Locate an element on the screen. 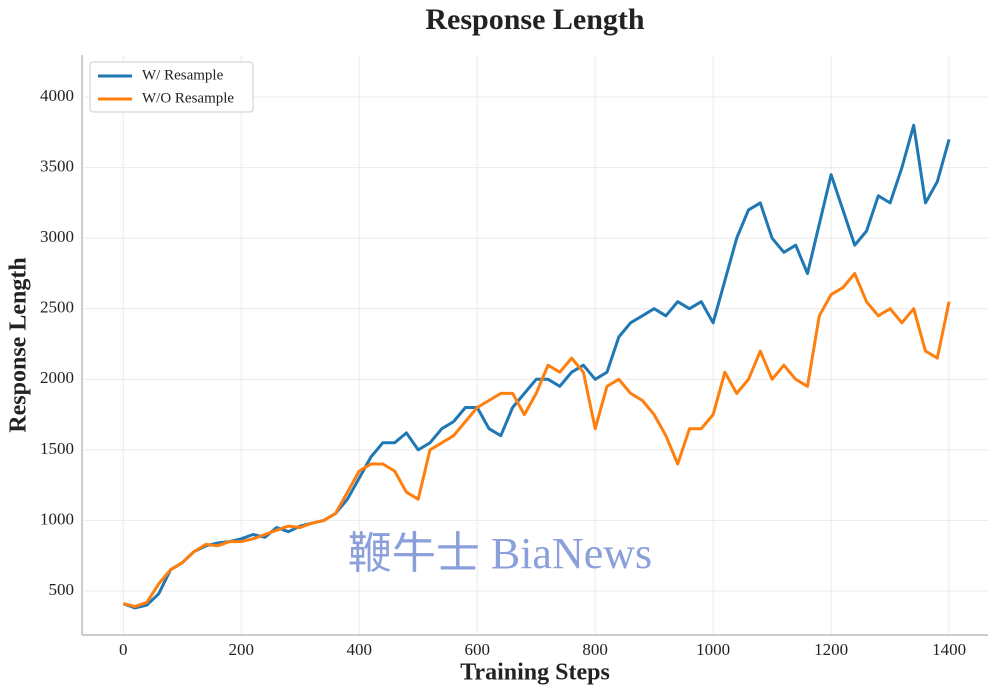 The image size is (999, 697). y-tick-label: 2000 is located at coordinates (57, 377).